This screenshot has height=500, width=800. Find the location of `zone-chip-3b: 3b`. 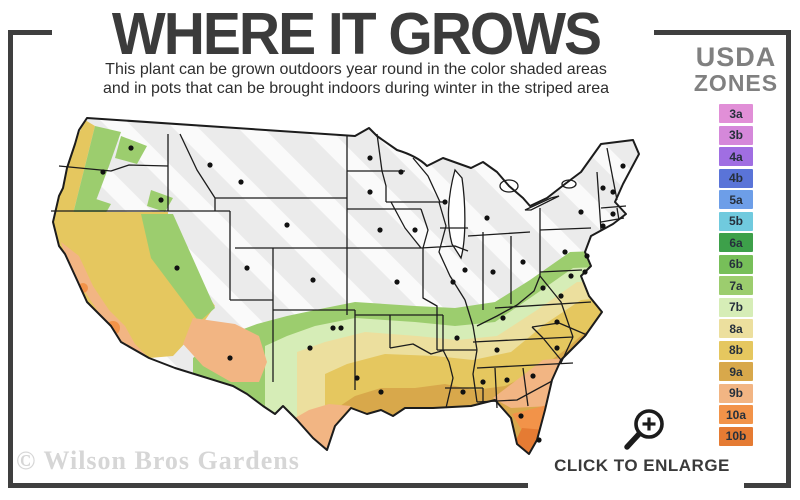

zone-chip-3b: 3b is located at coordinates (736, 135).